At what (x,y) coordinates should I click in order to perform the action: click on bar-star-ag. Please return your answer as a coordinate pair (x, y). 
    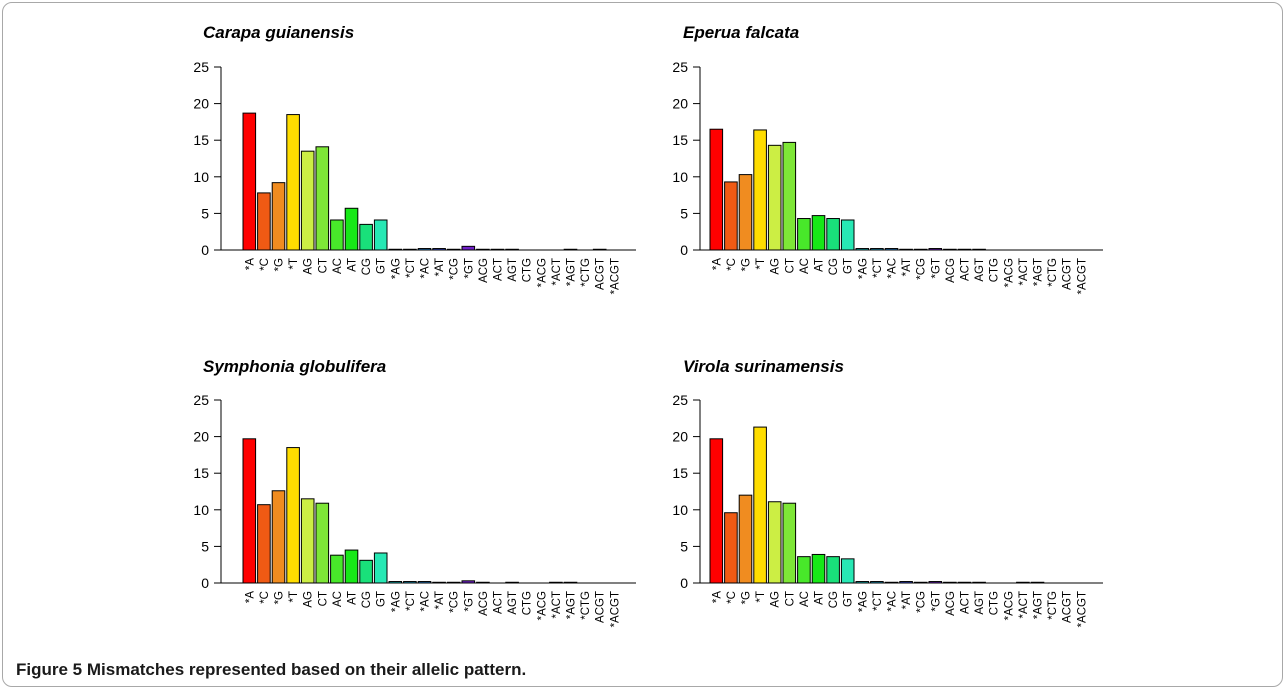
    Looking at the image, I should click on (862, 249).